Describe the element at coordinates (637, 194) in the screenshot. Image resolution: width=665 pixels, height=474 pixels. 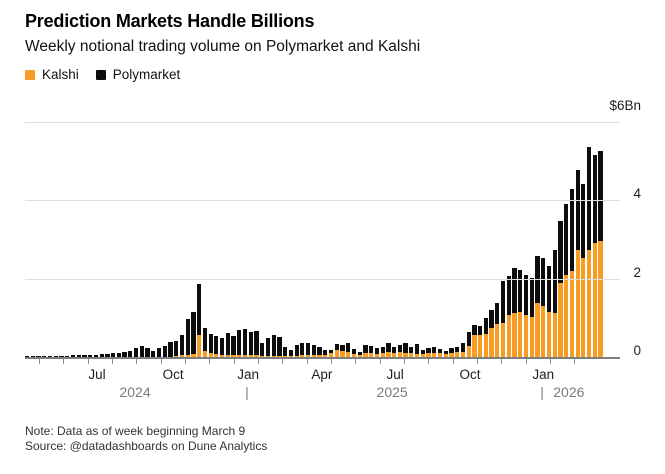
I see `y-axis-label-4: 4` at that location.